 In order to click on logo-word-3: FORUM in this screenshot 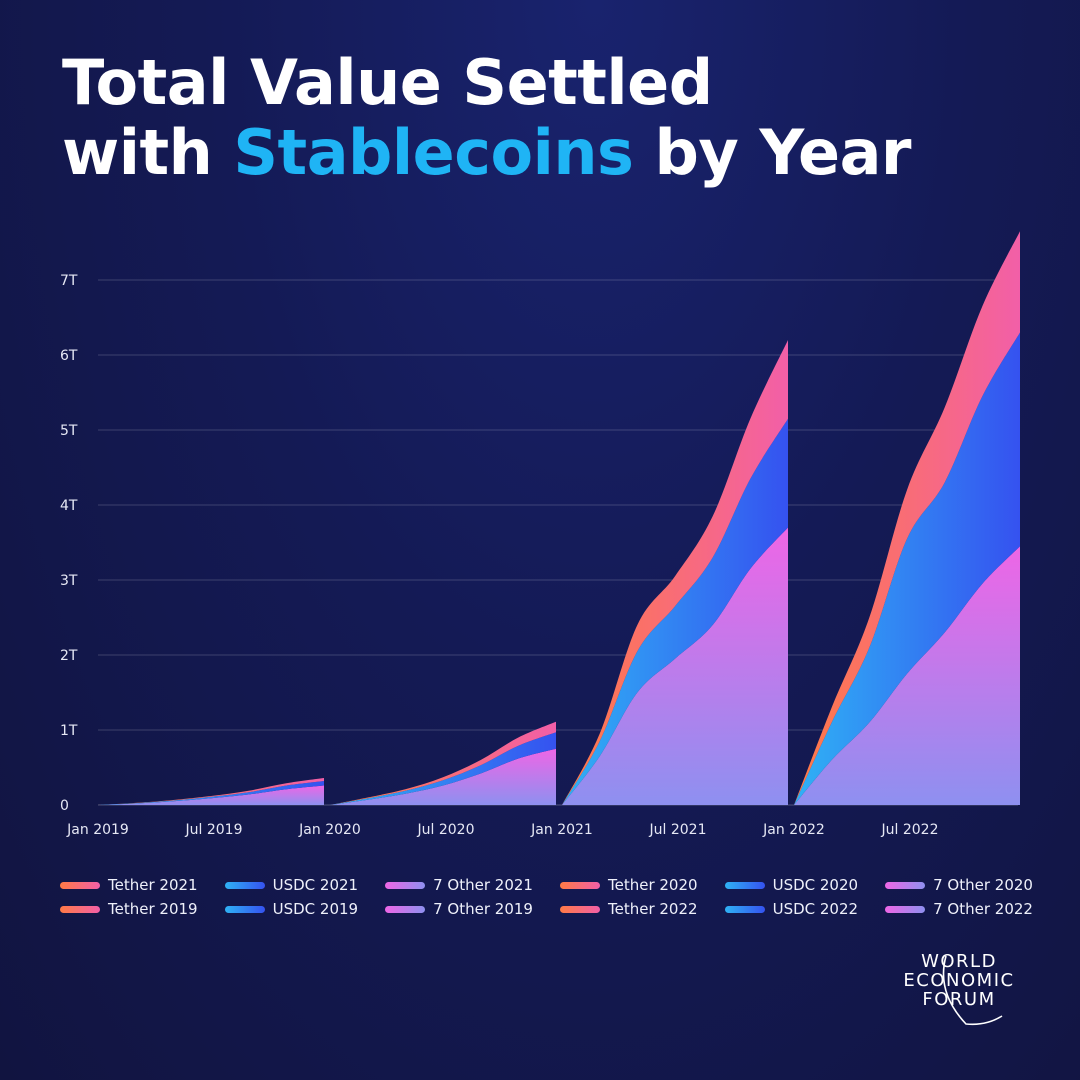, I will do `click(959, 999)`.